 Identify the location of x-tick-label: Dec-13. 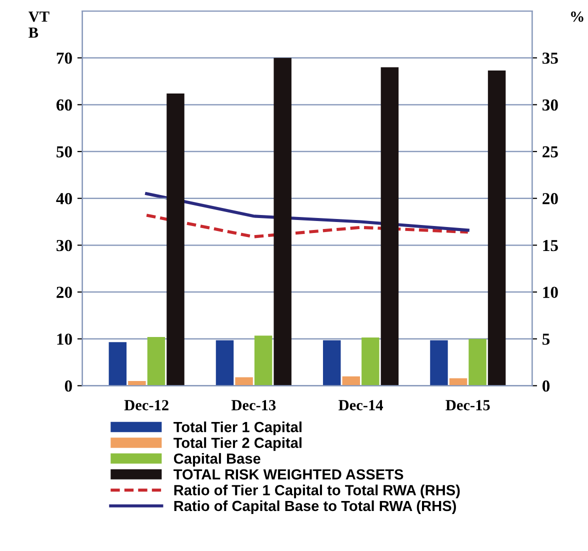
(253, 405).